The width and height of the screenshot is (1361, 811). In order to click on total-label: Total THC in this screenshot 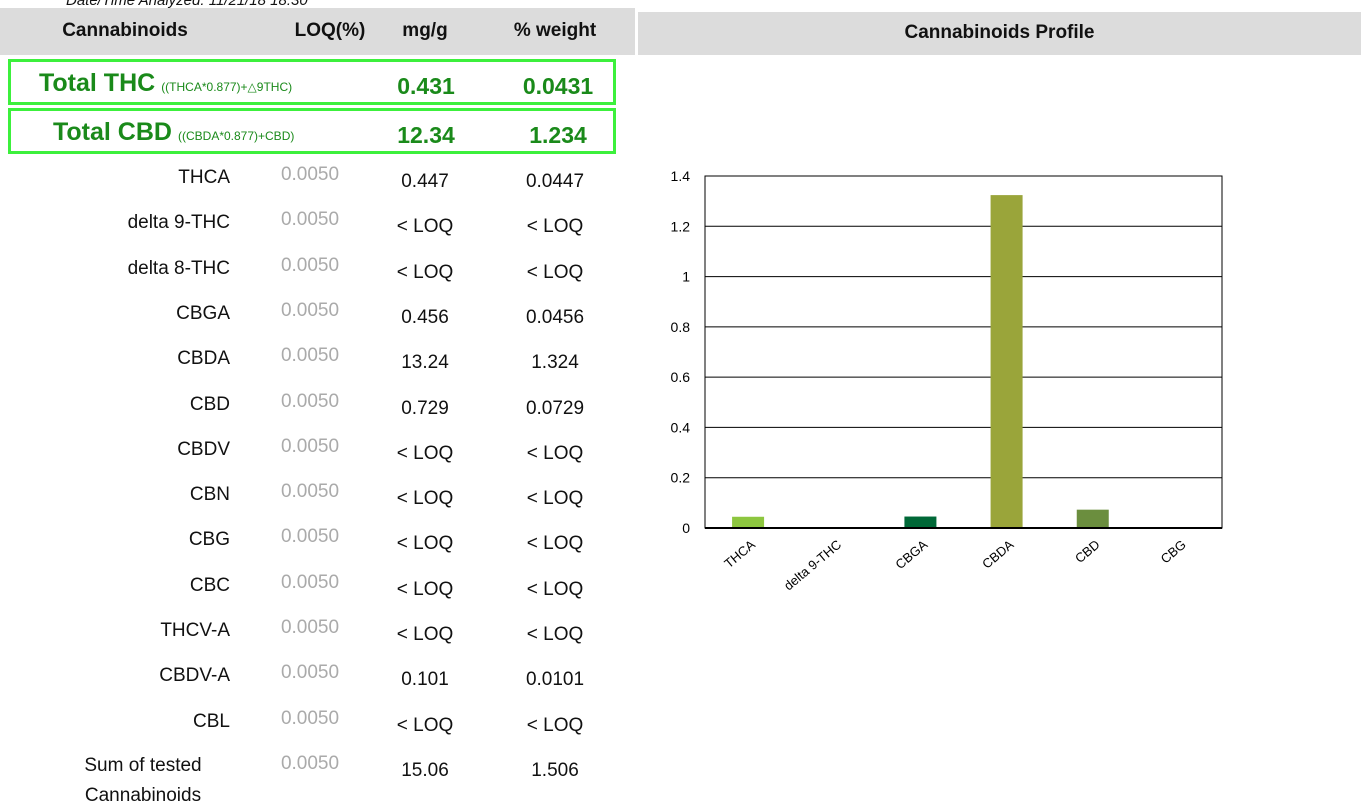, I will do `click(97, 83)`.